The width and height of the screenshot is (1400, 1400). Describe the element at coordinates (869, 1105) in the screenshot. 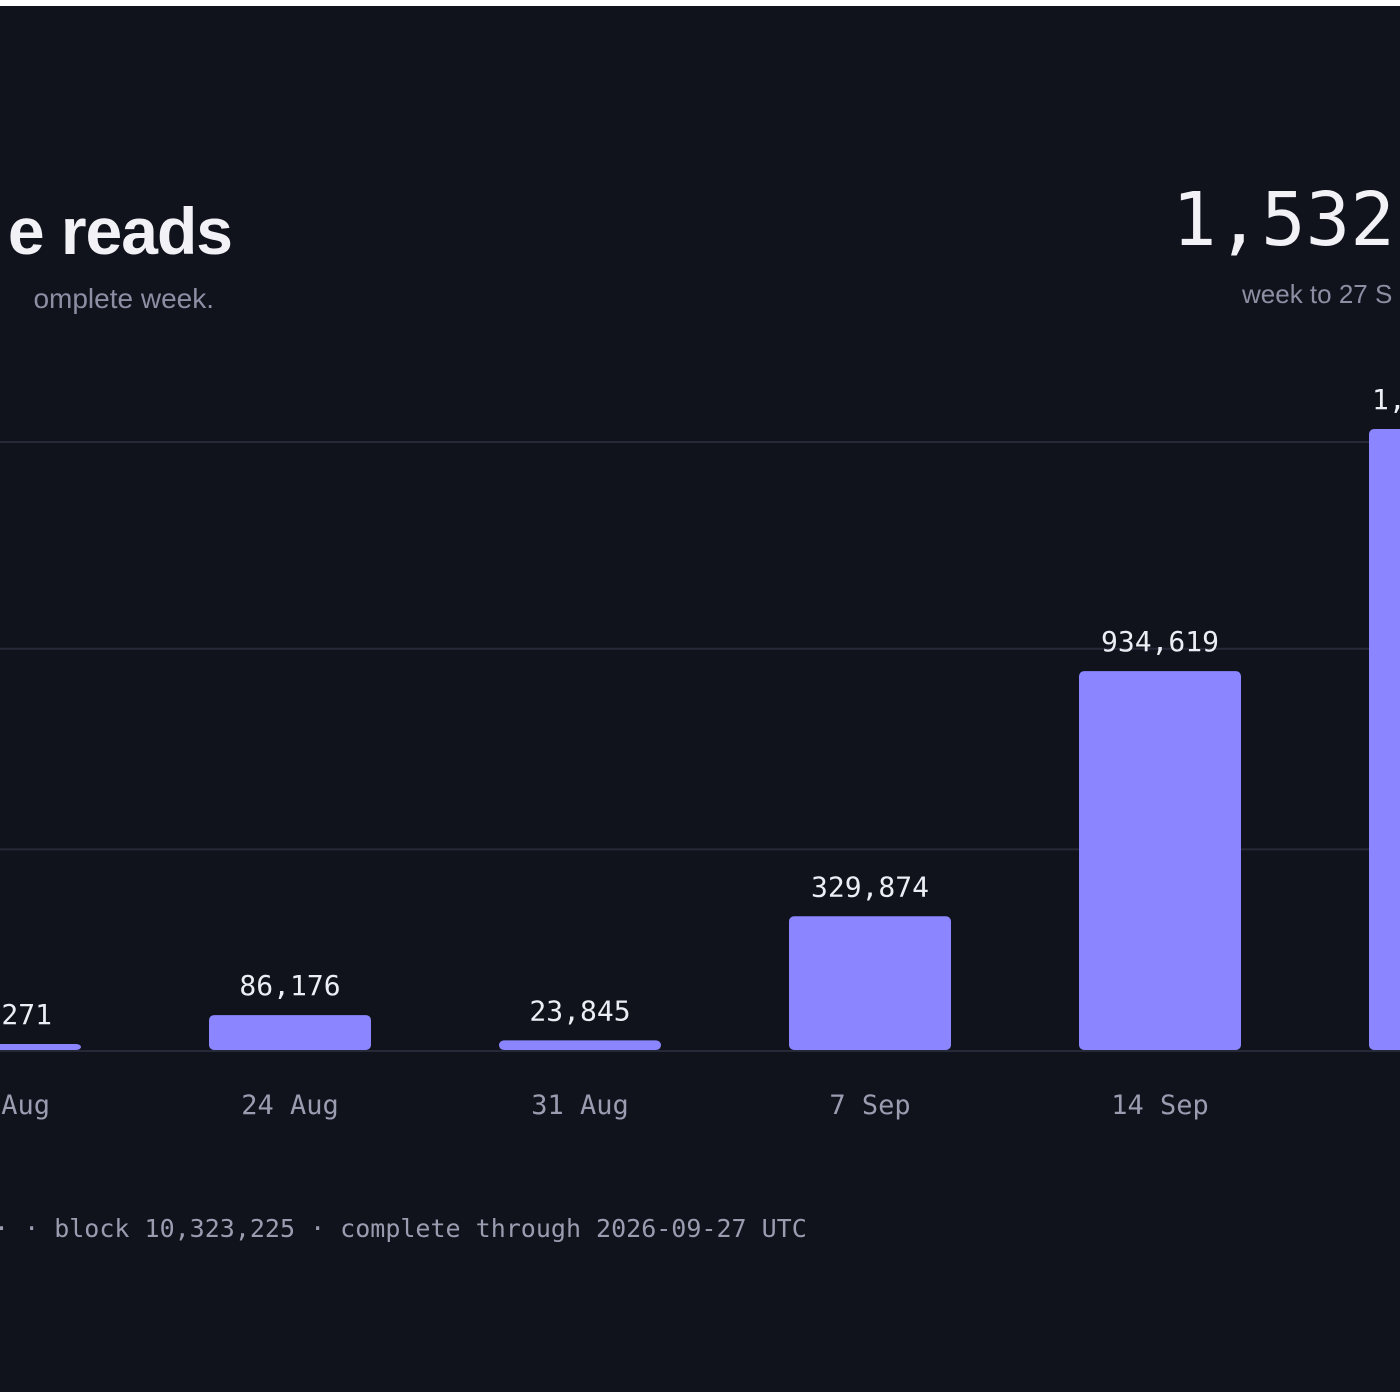

I see `x-tick-label-4: 7 Sep` at that location.